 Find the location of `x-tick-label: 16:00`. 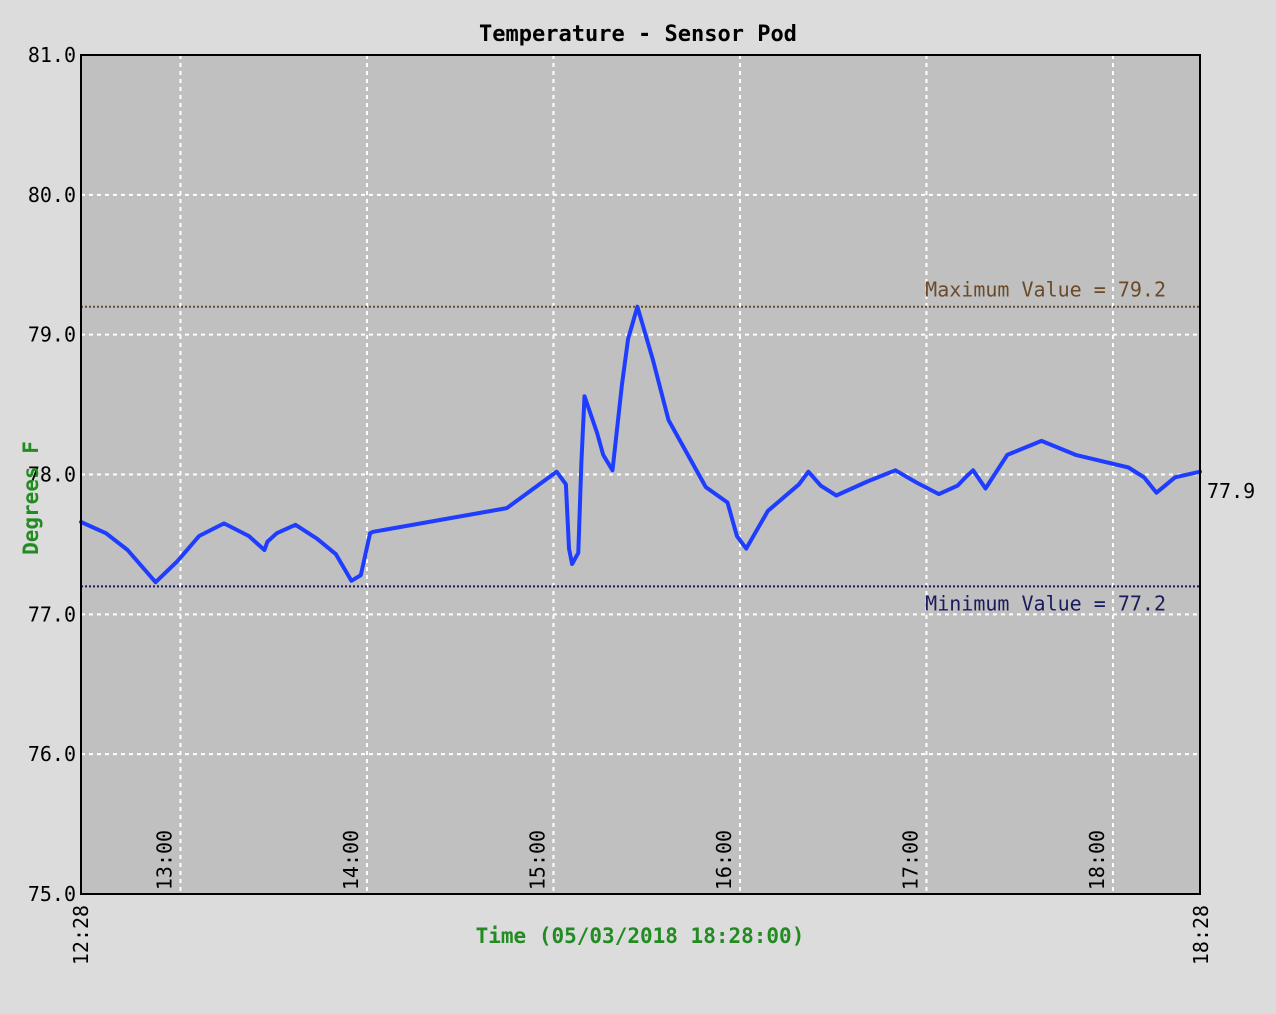

x-tick-label: 16:00 is located at coordinates (724, 860).